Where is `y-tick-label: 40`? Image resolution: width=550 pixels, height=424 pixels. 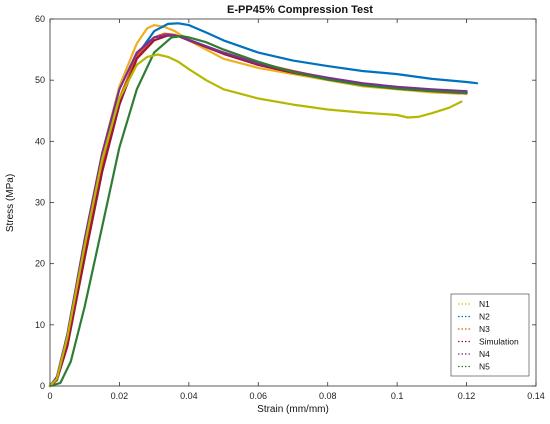 y-tick-label: 40 is located at coordinates (40, 141).